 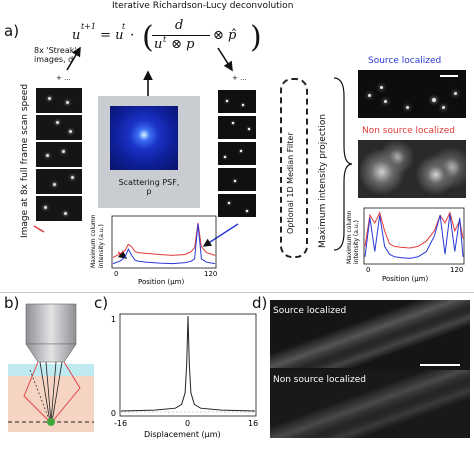 I want to click on displacement-xtick-16: 16, so click(x=253, y=423).